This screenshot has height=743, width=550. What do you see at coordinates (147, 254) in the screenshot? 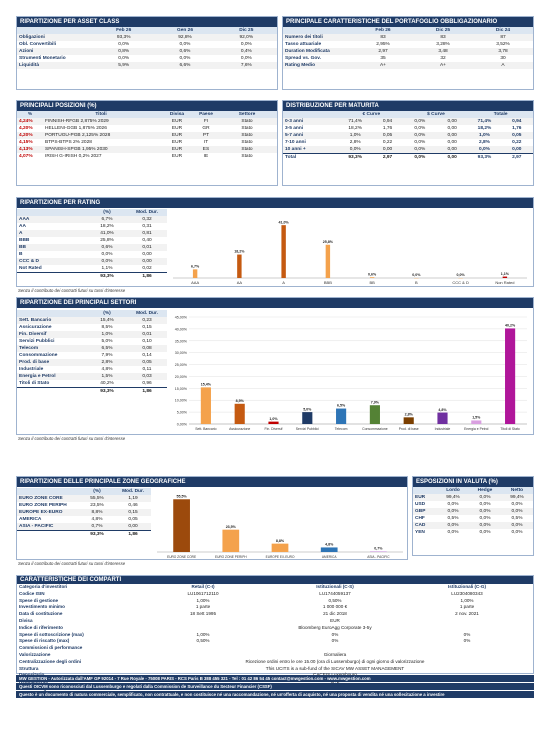
I see `rating-cell: 0,00` at bounding box center [147, 254].